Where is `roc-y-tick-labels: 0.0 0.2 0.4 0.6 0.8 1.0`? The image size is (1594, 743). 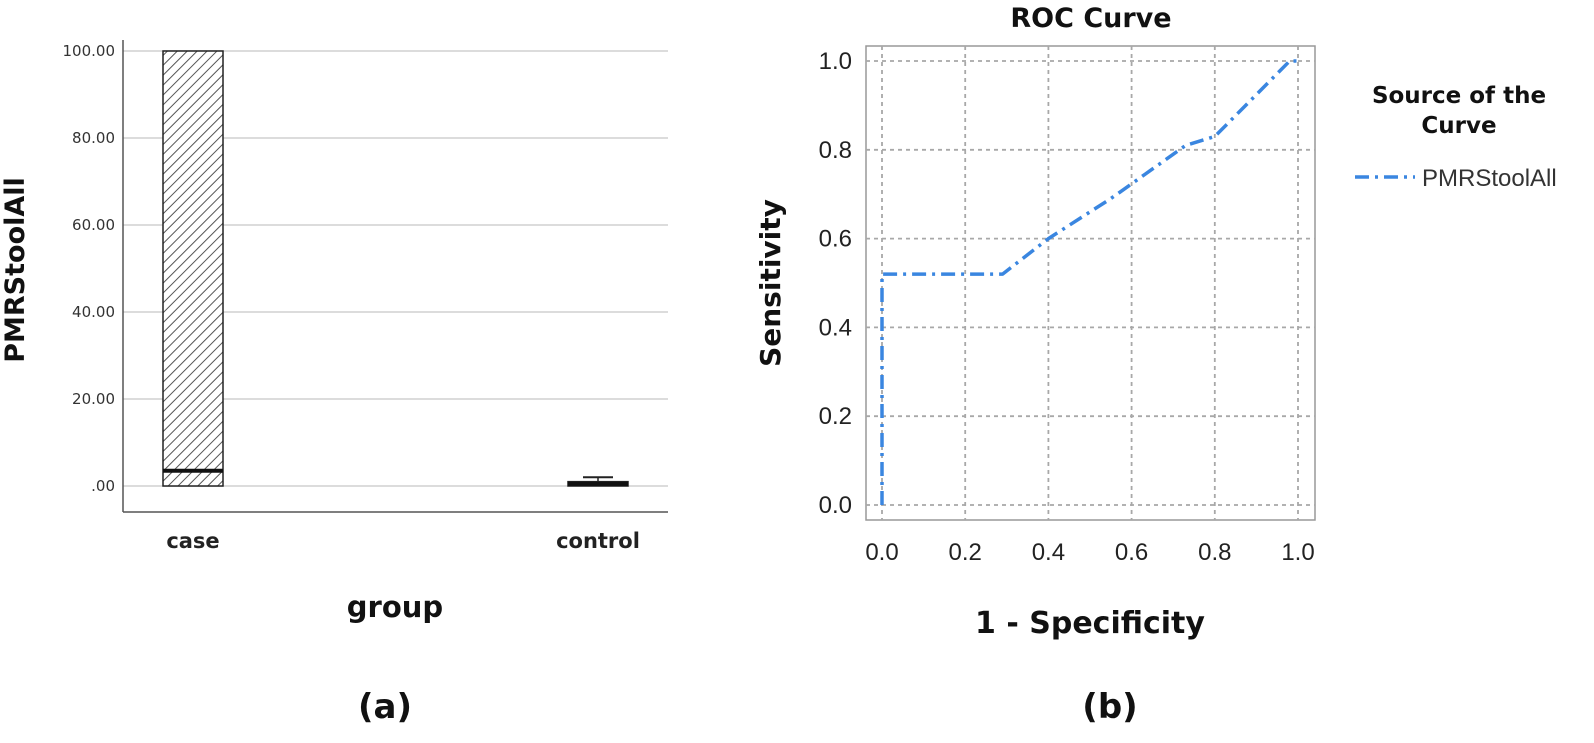
roc-y-tick-labels: 0.0 0.2 0.4 0.6 0.8 1.0 is located at coordinates (835, 283).